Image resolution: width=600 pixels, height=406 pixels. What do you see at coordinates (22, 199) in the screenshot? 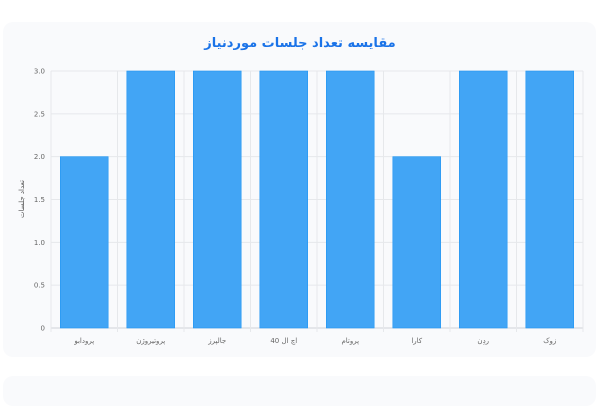
I see `y-axis-label: تعداد جلسات` at bounding box center [22, 199].